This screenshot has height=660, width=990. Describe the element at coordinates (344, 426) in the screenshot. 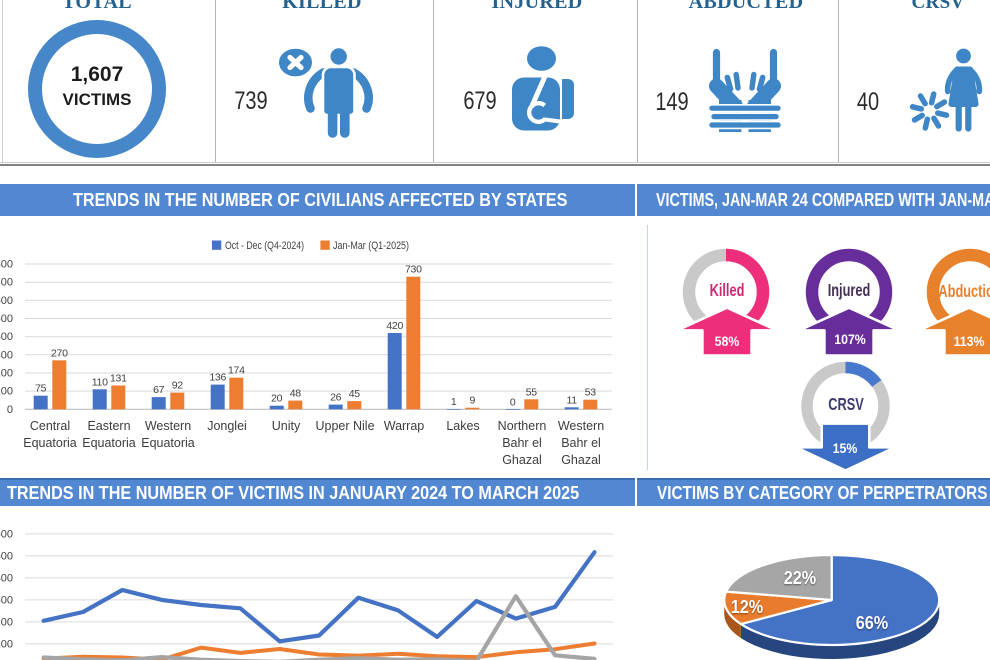

I see `svg-text: Upper Nile` at that location.